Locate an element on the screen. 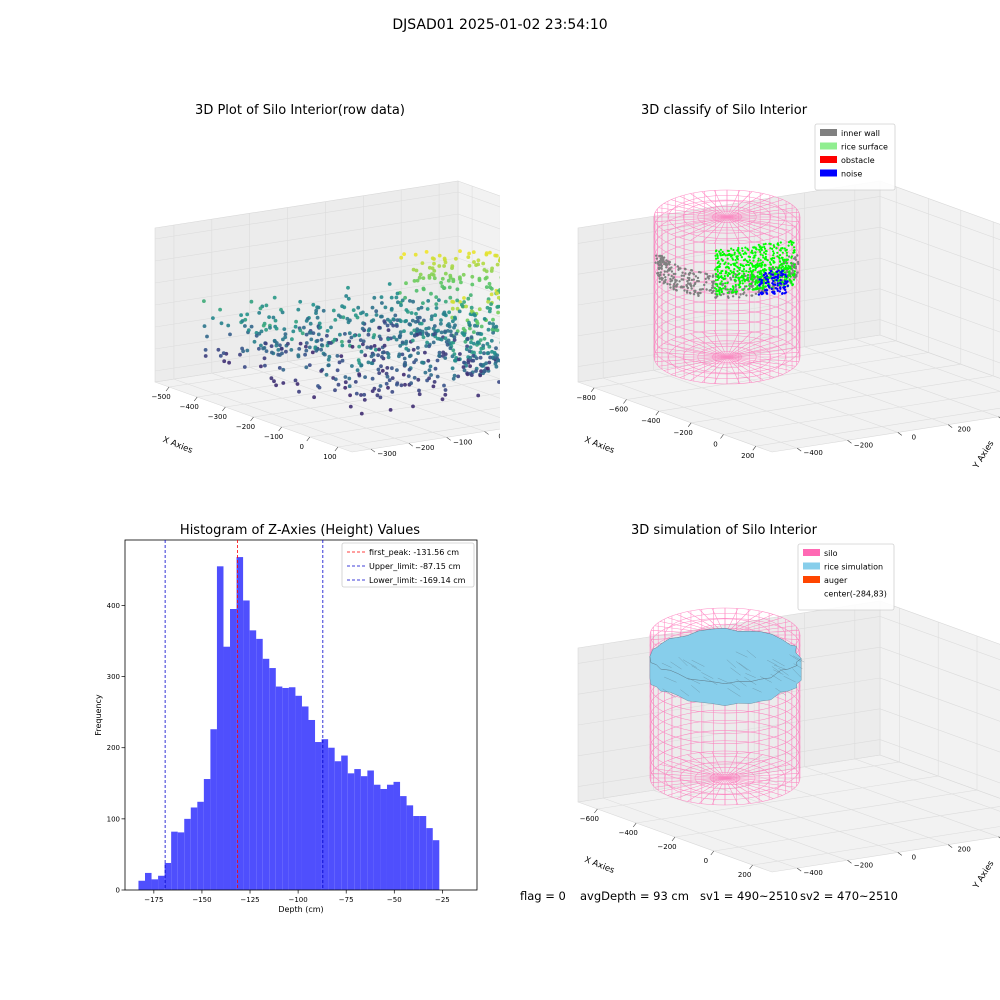  y-tick-label: −100 is located at coordinates (462, 442).